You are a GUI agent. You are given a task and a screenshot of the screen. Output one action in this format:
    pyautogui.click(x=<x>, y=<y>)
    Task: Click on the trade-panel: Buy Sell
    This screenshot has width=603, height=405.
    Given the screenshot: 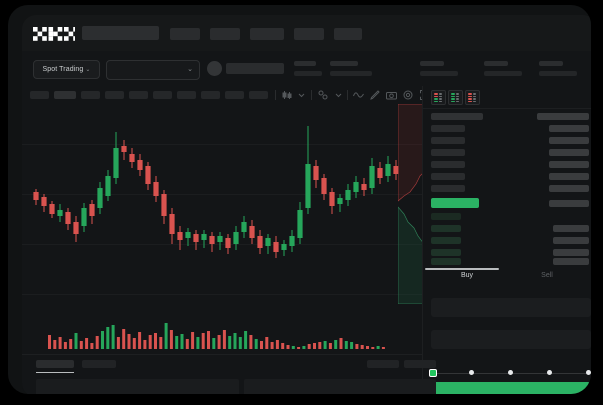 What is the action you would take?
    pyautogui.click(x=506, y=331)
    